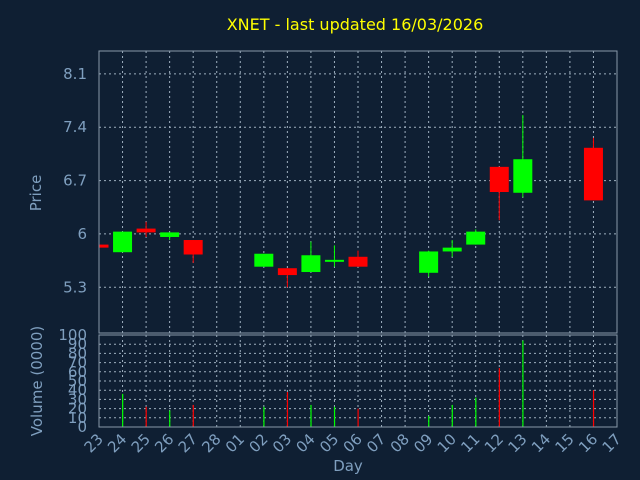  Describe the element at coordinates (355, 24) in the screenshot. I see `chart-title: XNET - last updated 16/03/2026` at that location.